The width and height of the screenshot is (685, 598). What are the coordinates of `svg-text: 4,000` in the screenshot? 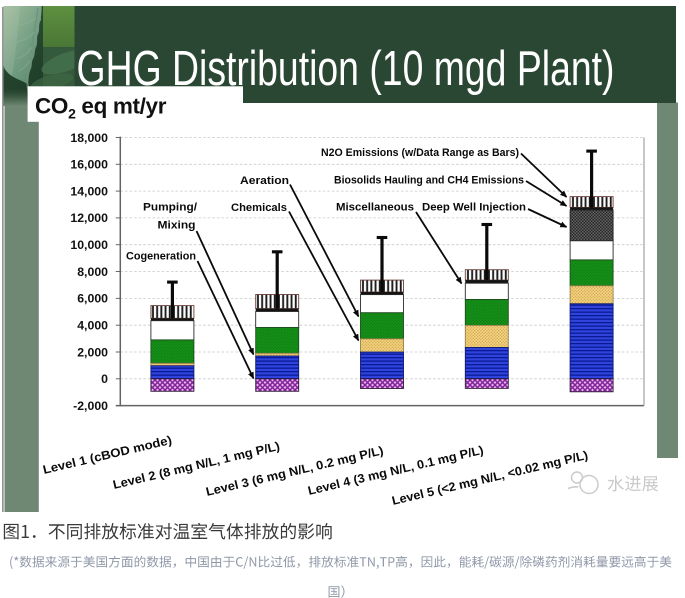 It's located at (92, 326).